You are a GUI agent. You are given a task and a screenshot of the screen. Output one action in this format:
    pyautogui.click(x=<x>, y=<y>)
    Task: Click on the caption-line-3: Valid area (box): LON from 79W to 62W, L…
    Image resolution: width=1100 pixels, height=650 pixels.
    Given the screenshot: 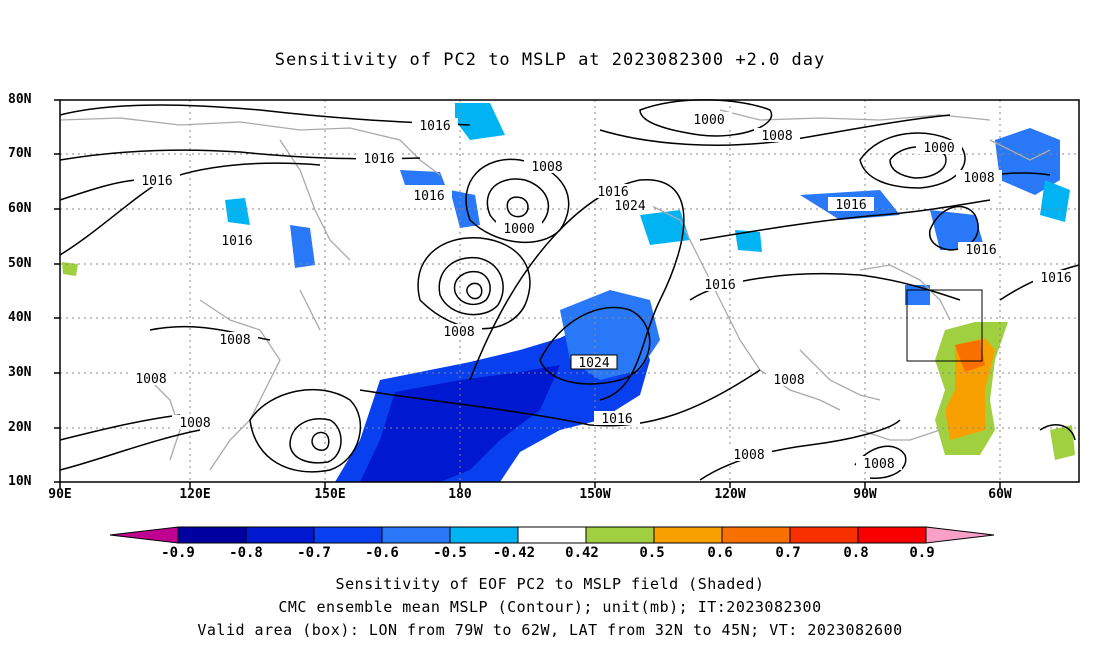 What is the action you would take?
    pyautogui.click(x=550, y=630)
    